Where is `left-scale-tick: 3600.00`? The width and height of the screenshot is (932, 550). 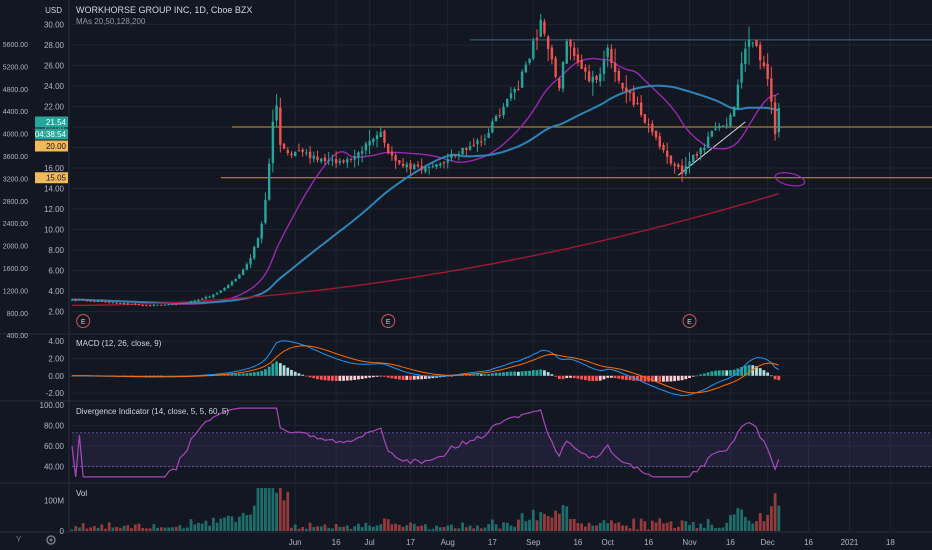
left-scale-tick: 3600.00 is located at coordinates (15, 157).